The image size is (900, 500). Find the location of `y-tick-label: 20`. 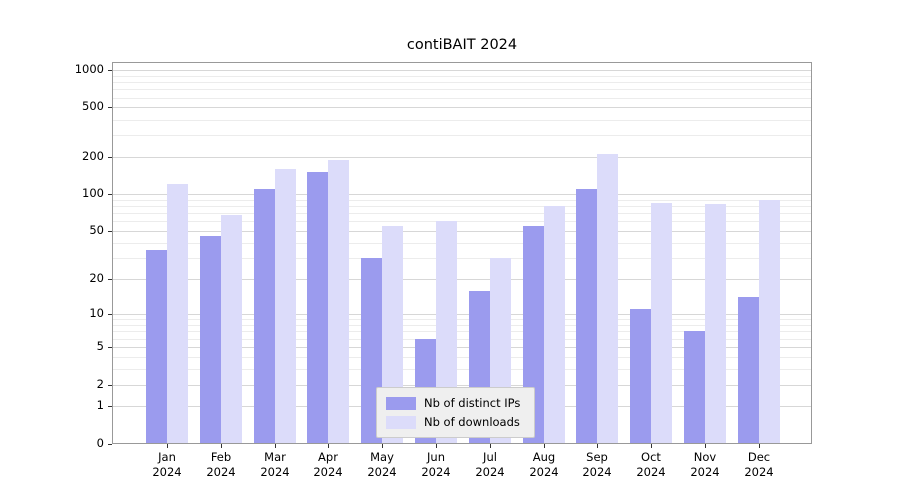

y-tick-label: 20 is located at coordinates (96, 278).